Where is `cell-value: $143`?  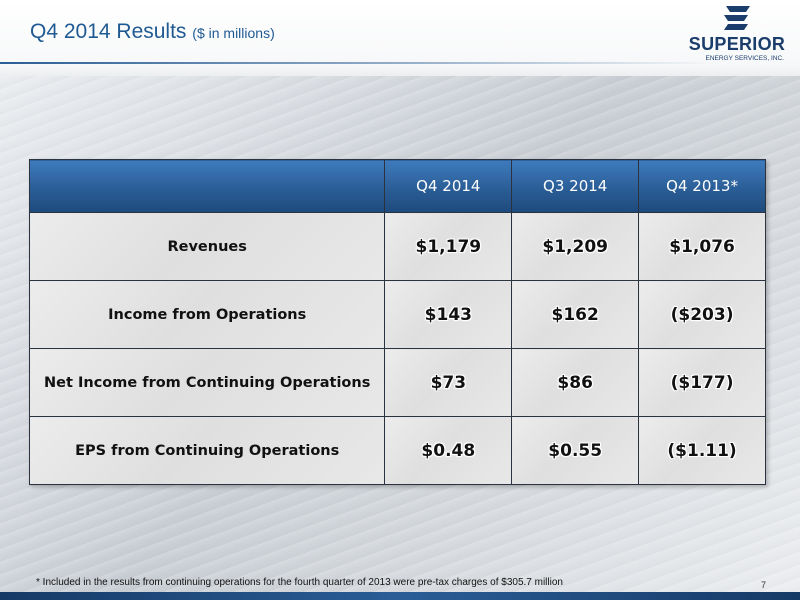
cell-value: $143 is located at coordinates (448, 314).